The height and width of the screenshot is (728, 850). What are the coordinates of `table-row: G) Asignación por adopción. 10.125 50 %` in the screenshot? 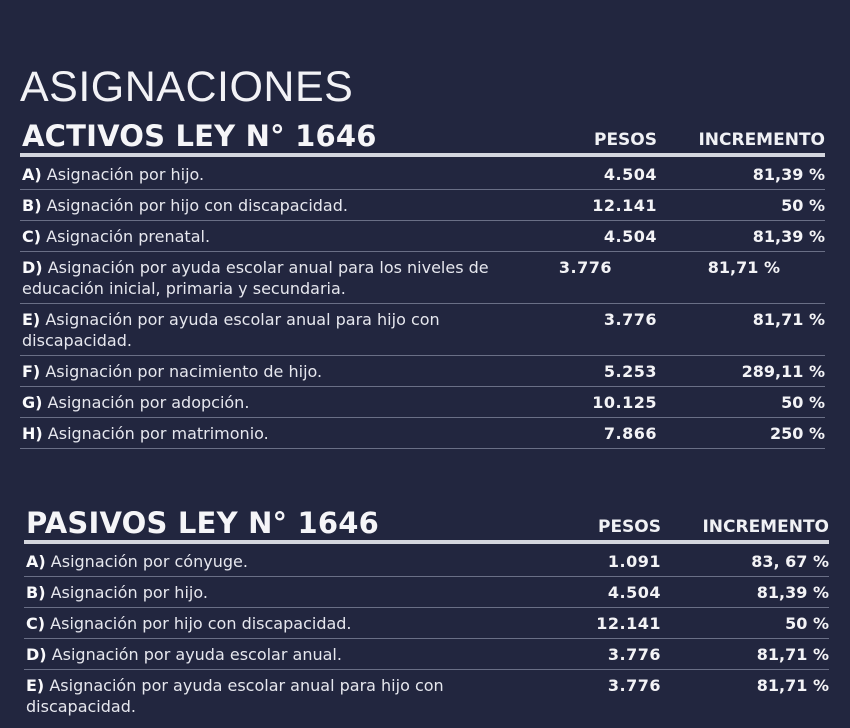 It's located at (422, 402).